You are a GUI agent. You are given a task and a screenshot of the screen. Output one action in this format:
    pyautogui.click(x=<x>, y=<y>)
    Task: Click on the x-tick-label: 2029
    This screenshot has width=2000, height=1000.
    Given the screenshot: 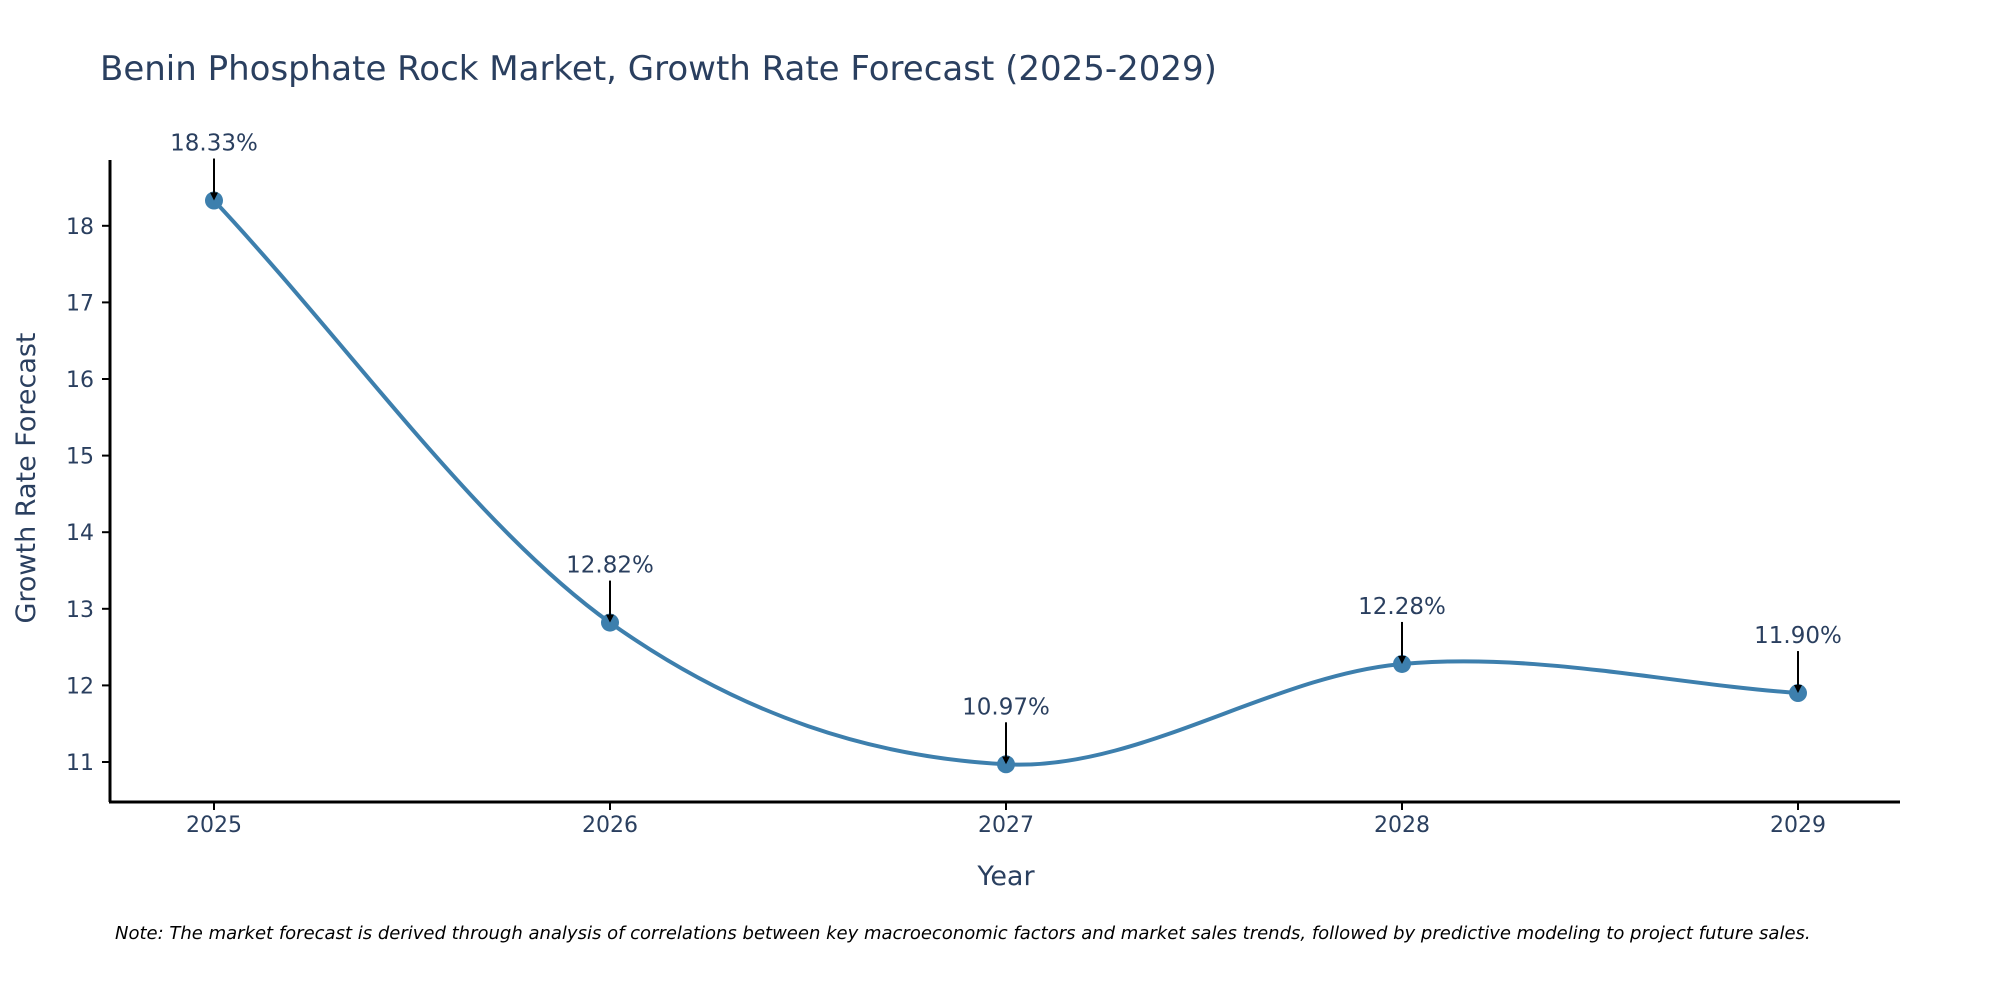 What is the action you would take?
    pyautogui.click(x=1798, y=825)
    